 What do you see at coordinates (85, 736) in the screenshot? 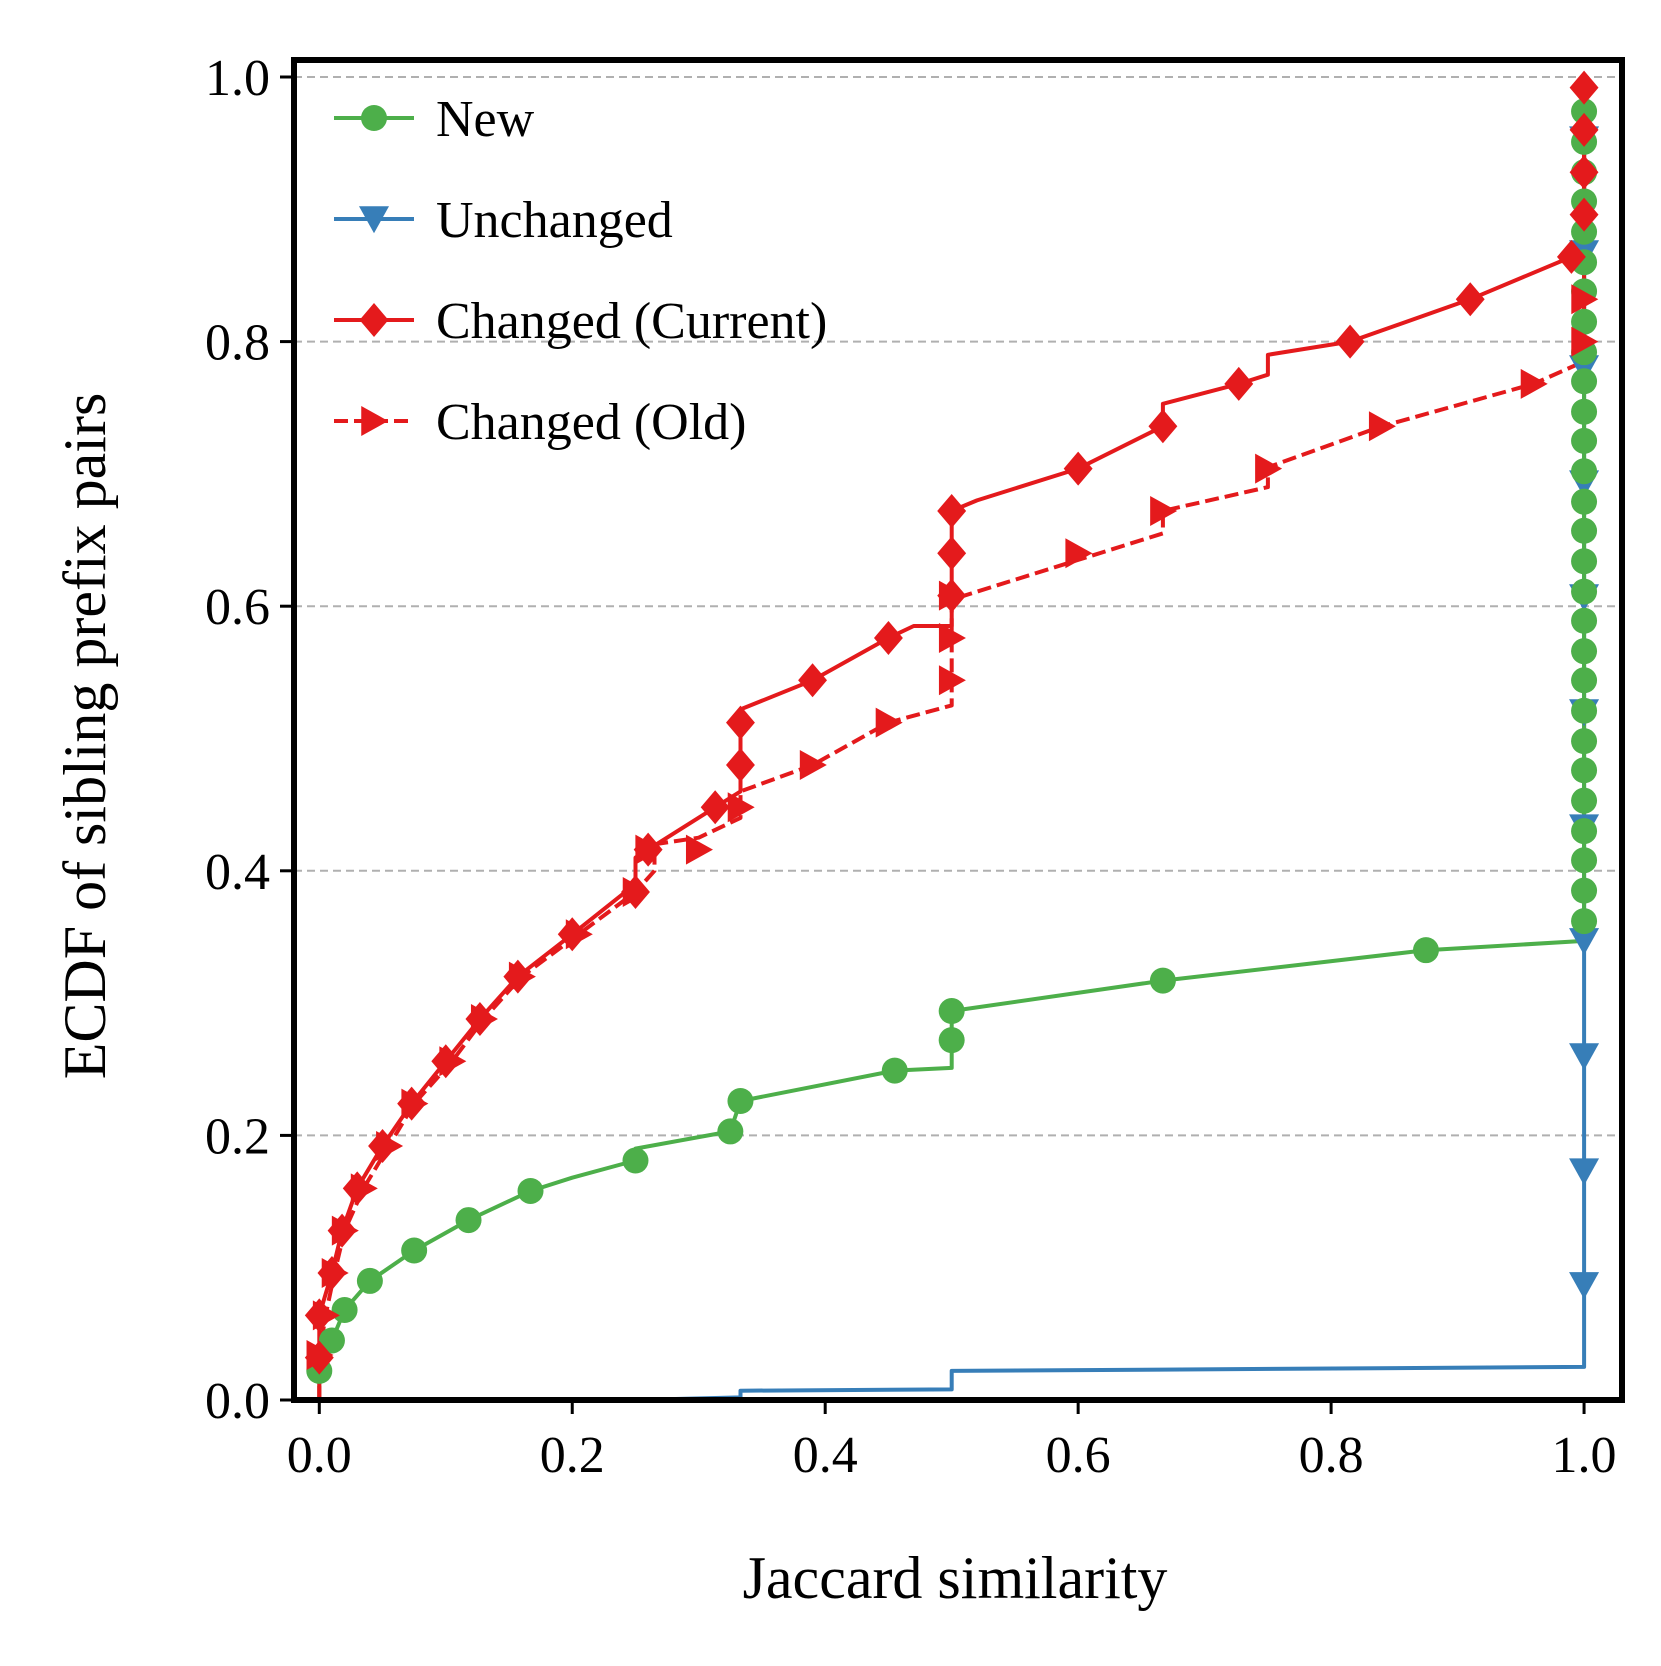
I see `y-axis-title: ECDF of sibling prefix pairs` at bounding box center [85, 736].